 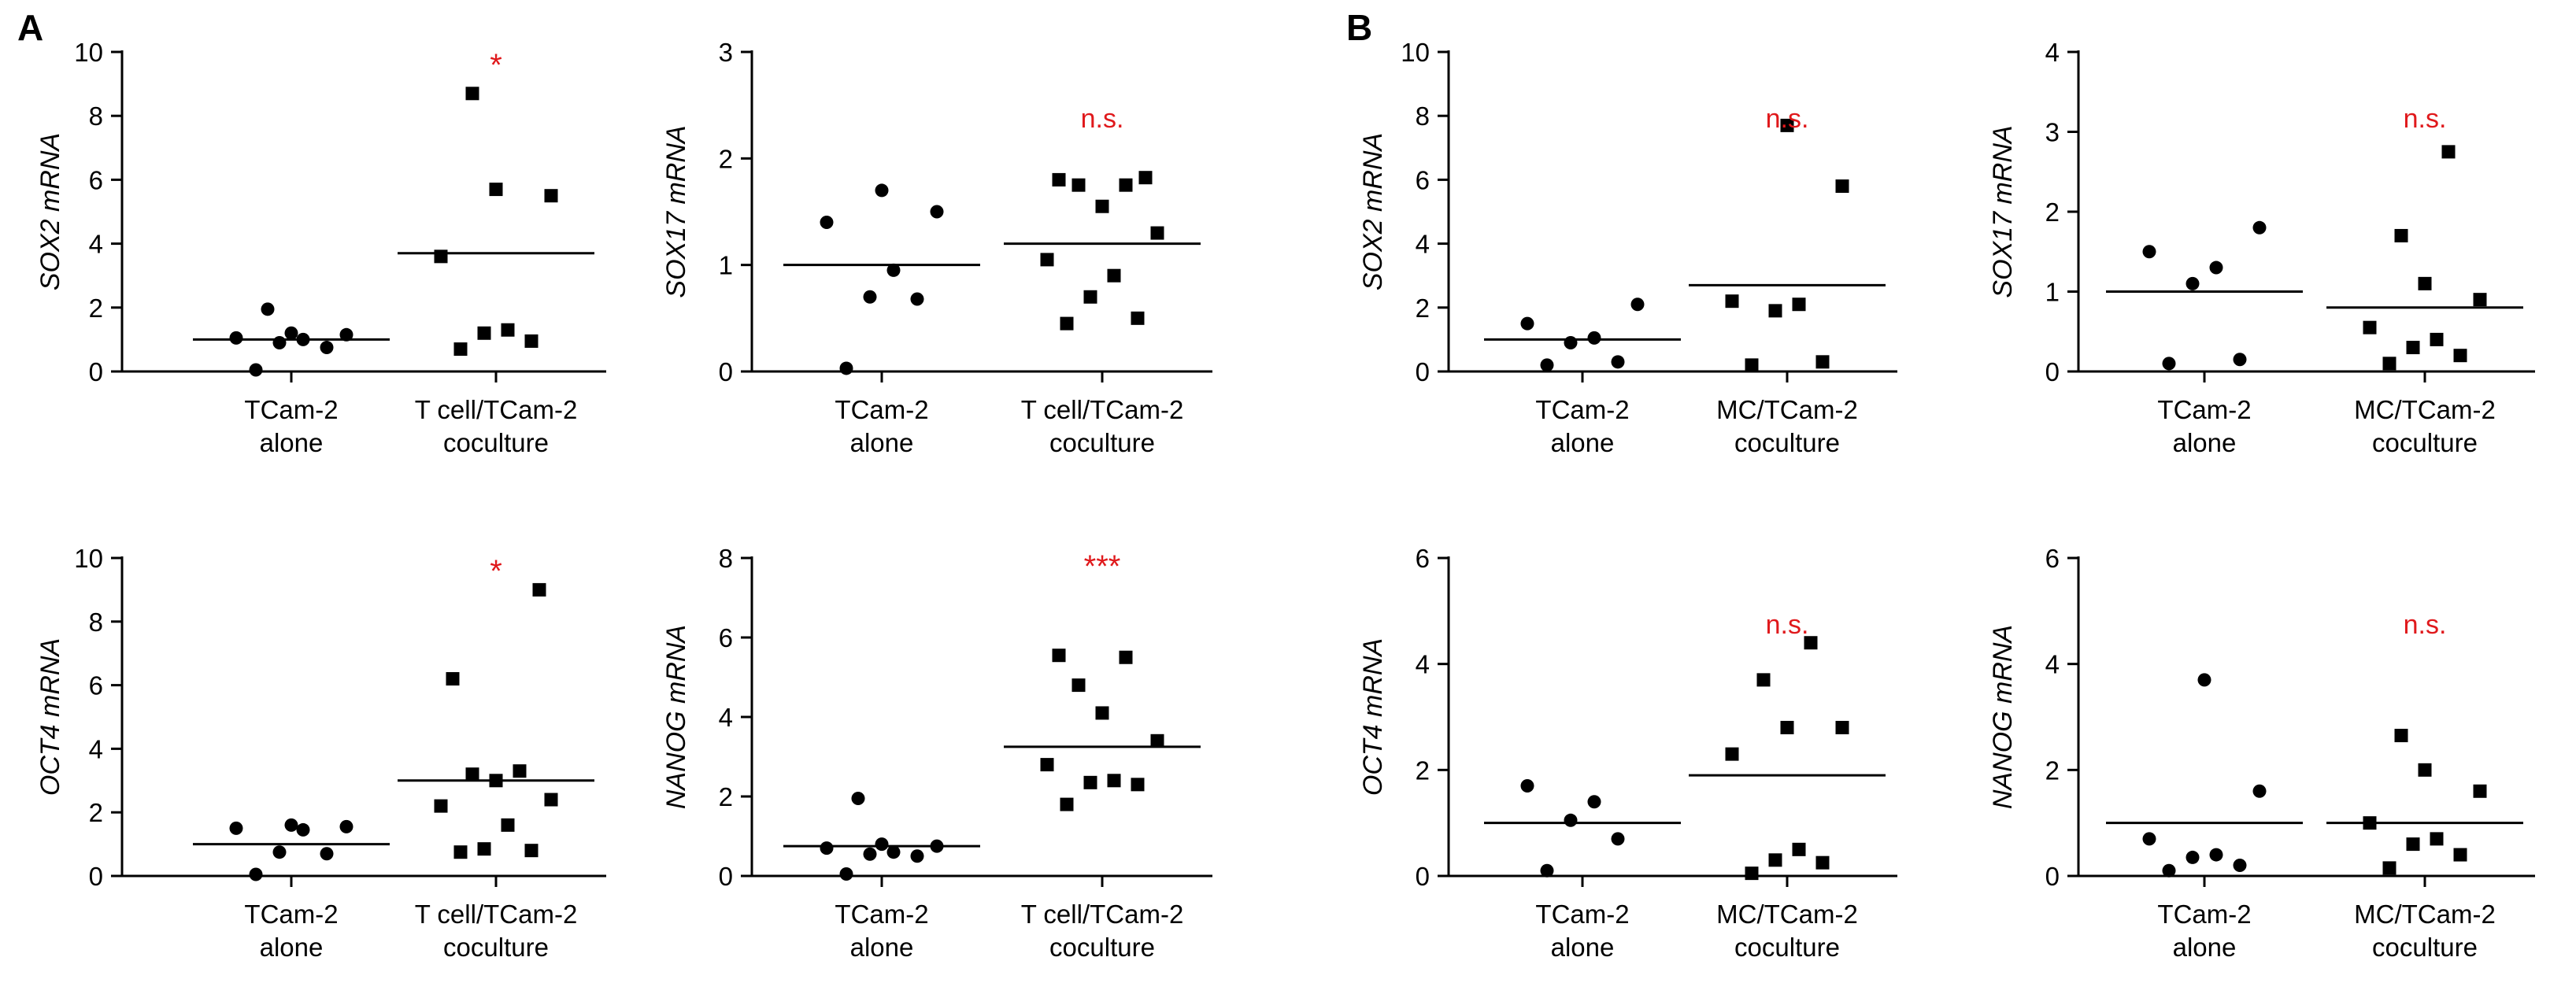 What do you see at coordinates (726, 53) in the screenshot?
I see `y-tick-label: 3` at bounding box center [726, 53].